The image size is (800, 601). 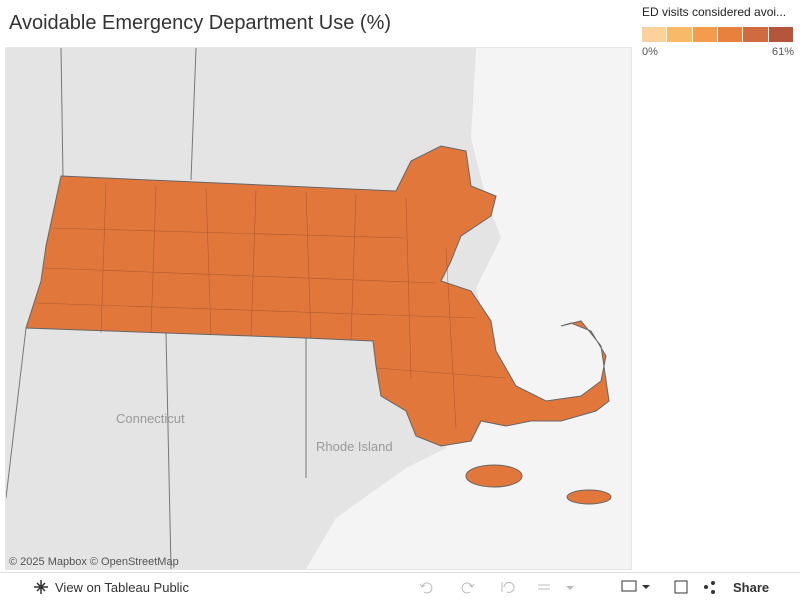 I want to click on place-label: Rhode Island, so click(x=354, y=446).